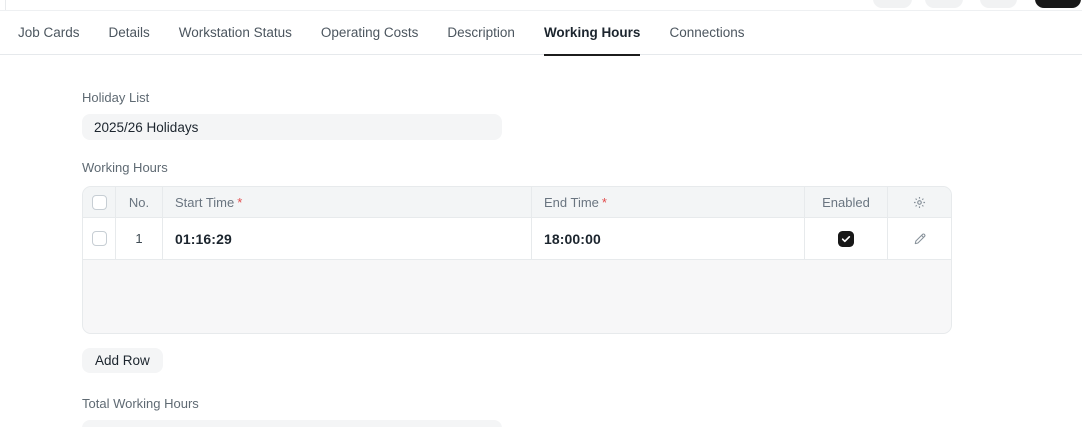  I want to click on holiday-list-label: Holiday List, so click(116, 97).